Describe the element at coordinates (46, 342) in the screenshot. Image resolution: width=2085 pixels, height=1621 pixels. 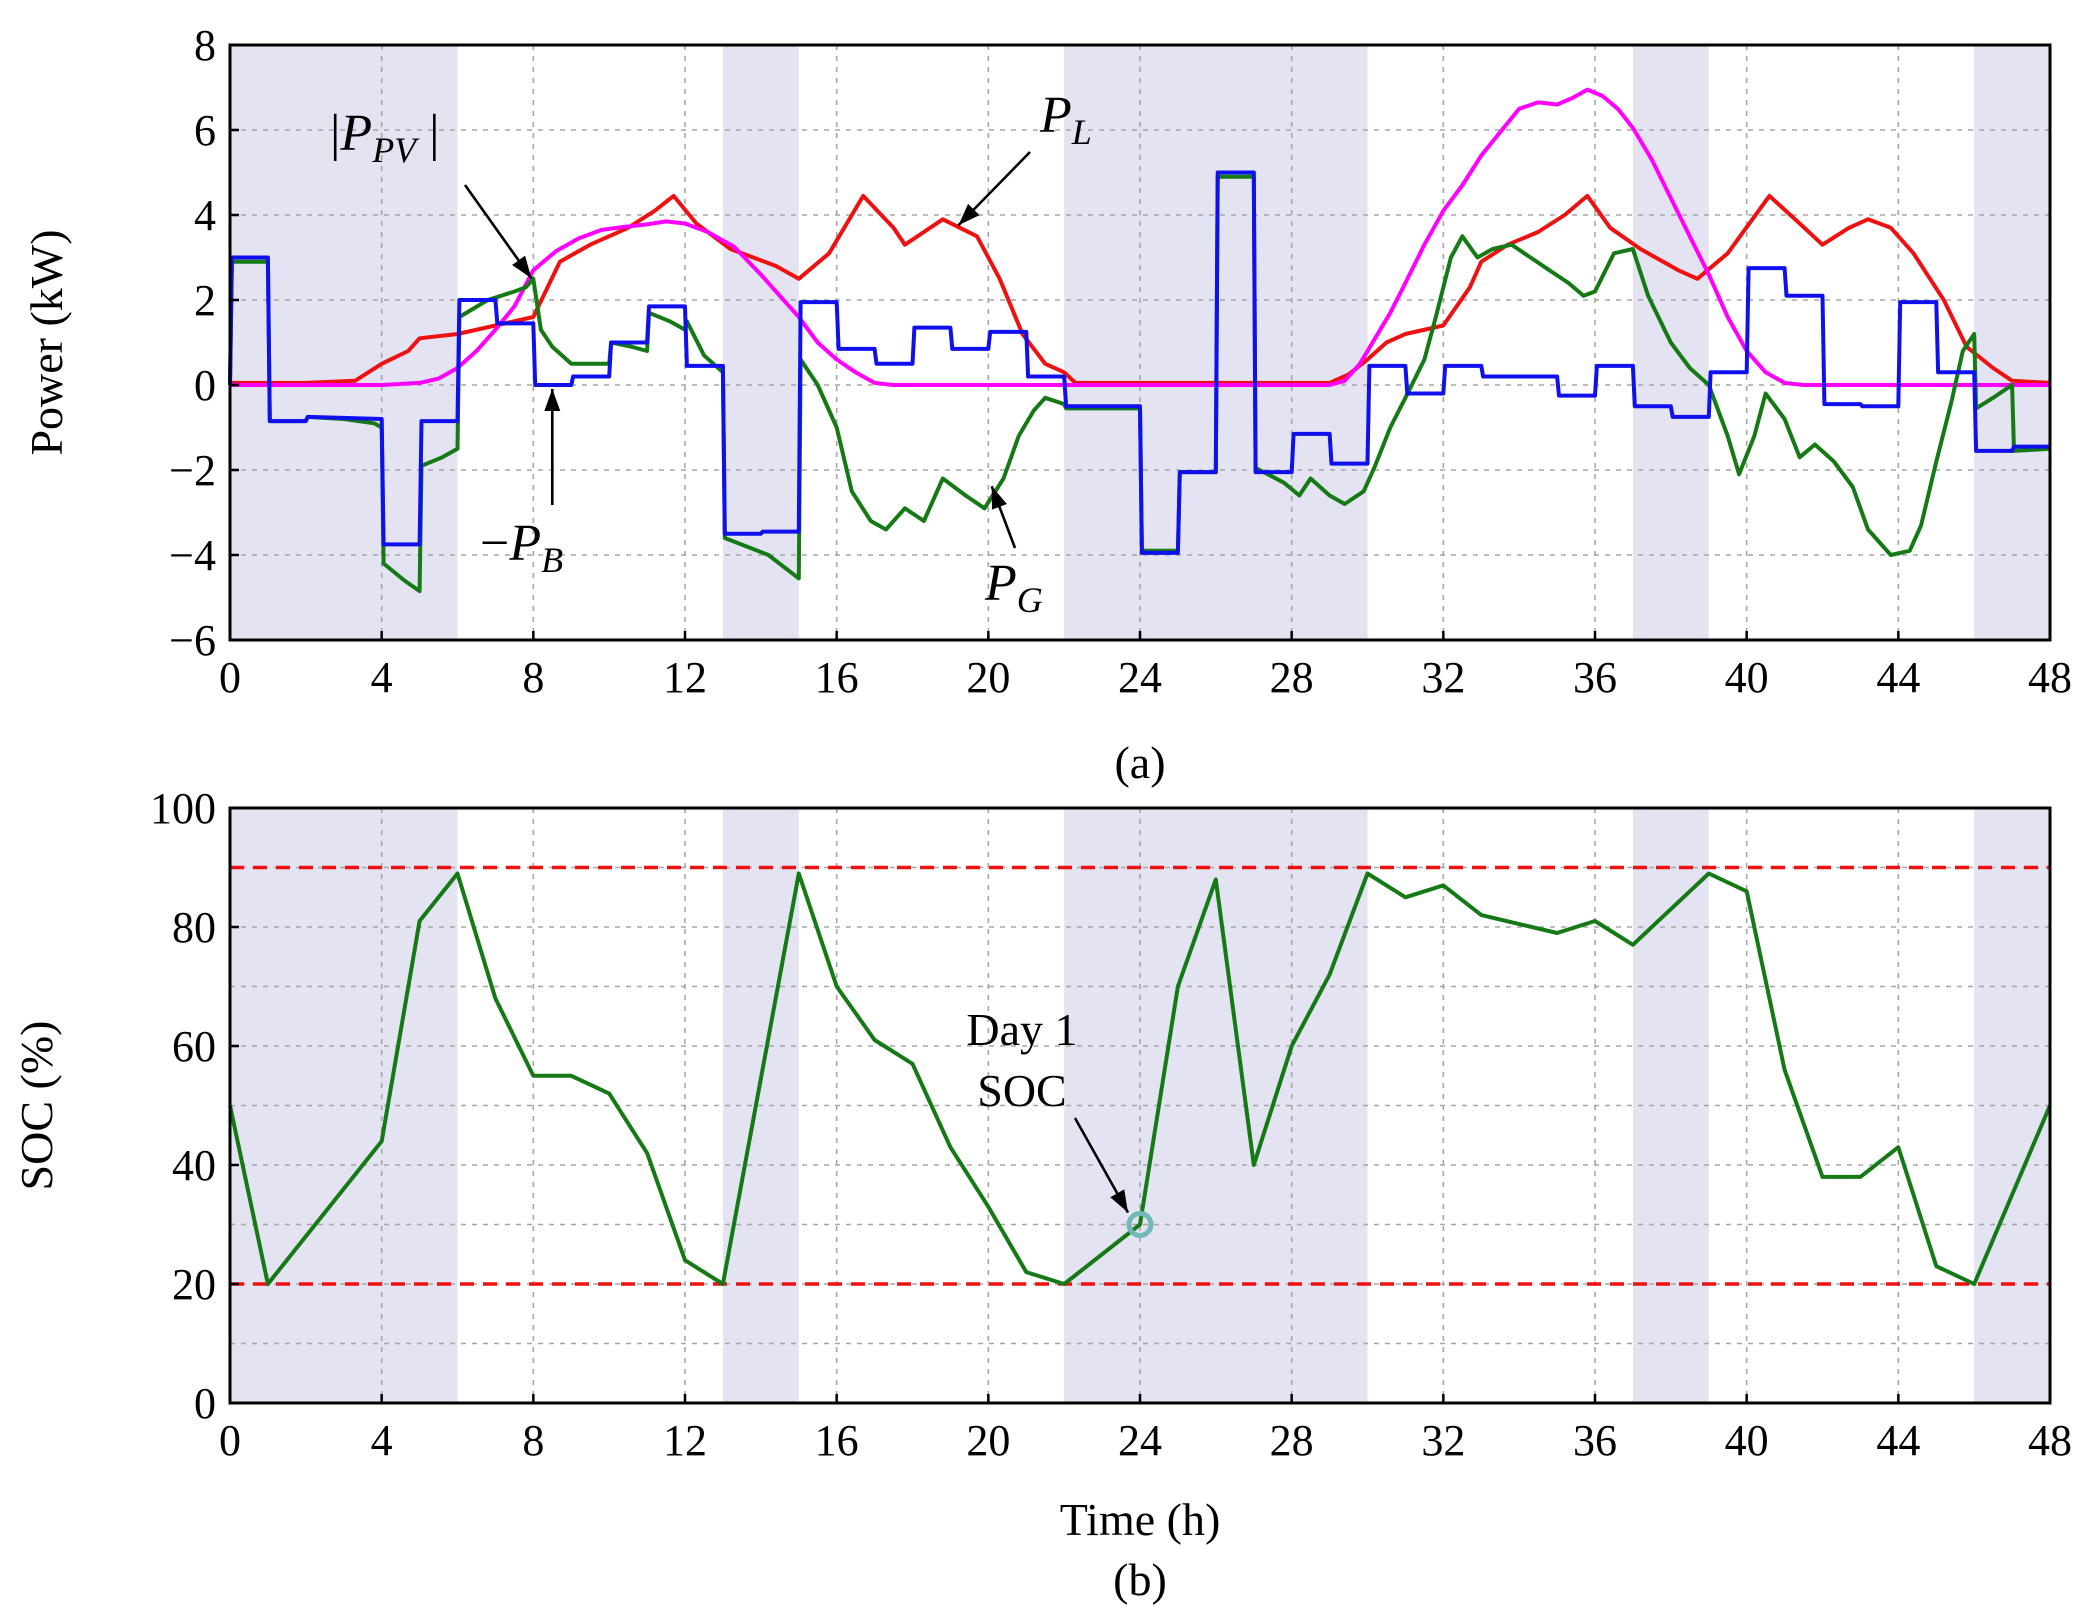
I see `panel-a-y-axis-label: Power (kW)` at that location.